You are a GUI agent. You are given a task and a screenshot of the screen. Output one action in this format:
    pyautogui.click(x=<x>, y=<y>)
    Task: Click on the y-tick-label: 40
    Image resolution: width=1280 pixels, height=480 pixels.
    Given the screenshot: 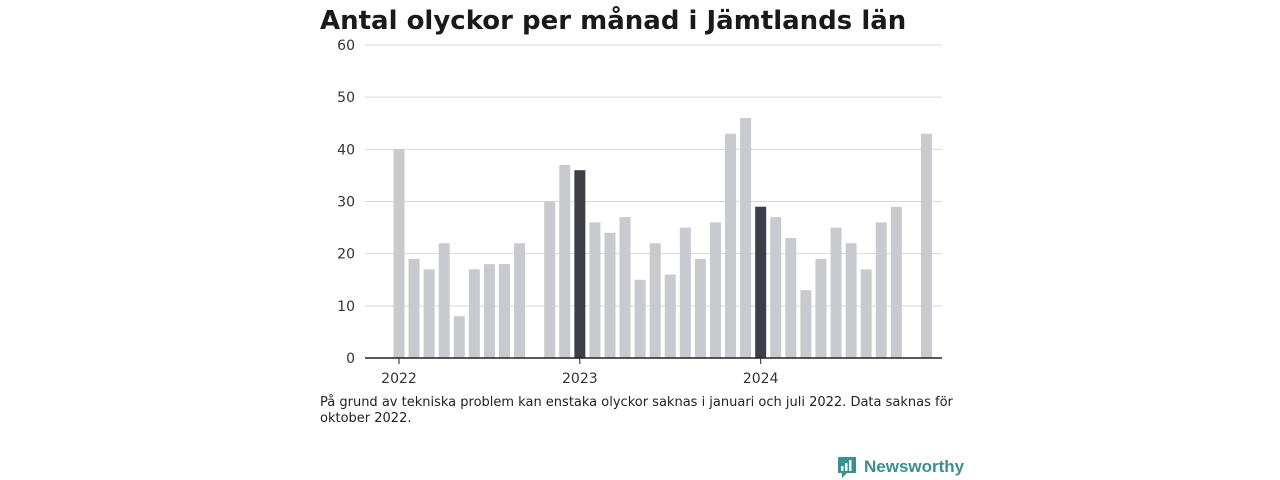 What is the action you would take?
    pyautogui.click(x=346, y=150)
    